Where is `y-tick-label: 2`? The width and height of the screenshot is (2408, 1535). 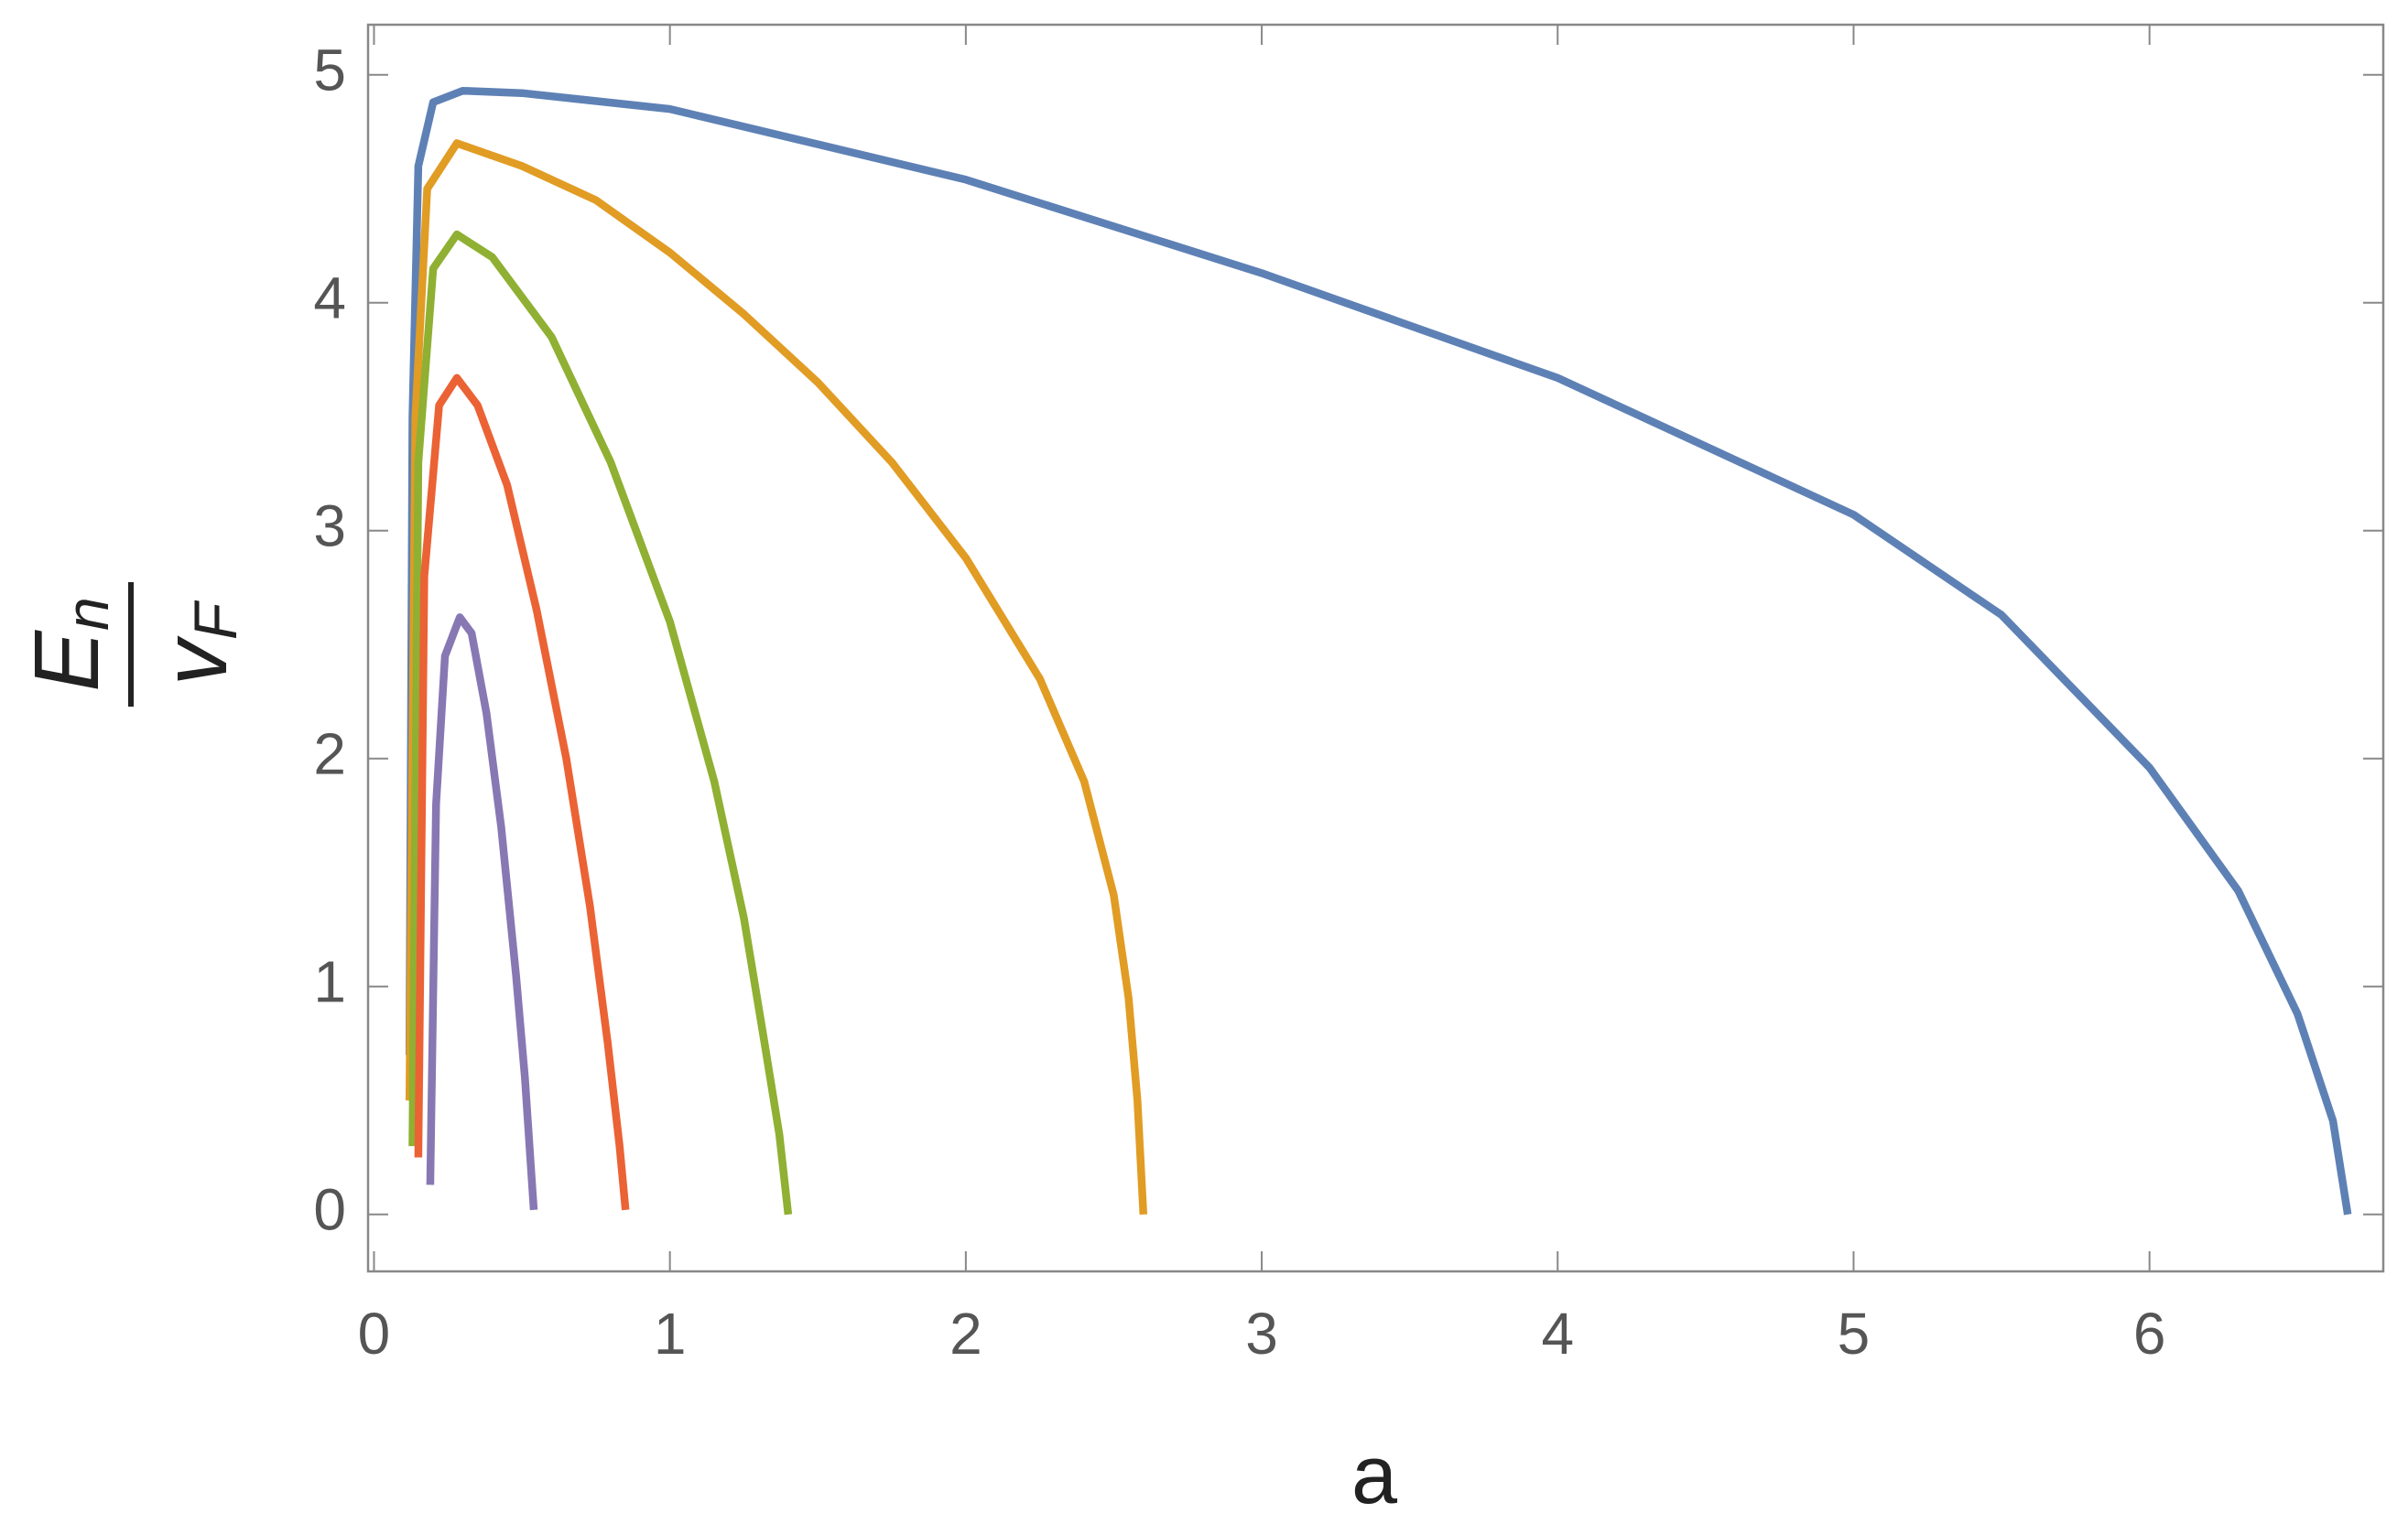
y-tick-label: 2 is located at coordinates (329, 754).